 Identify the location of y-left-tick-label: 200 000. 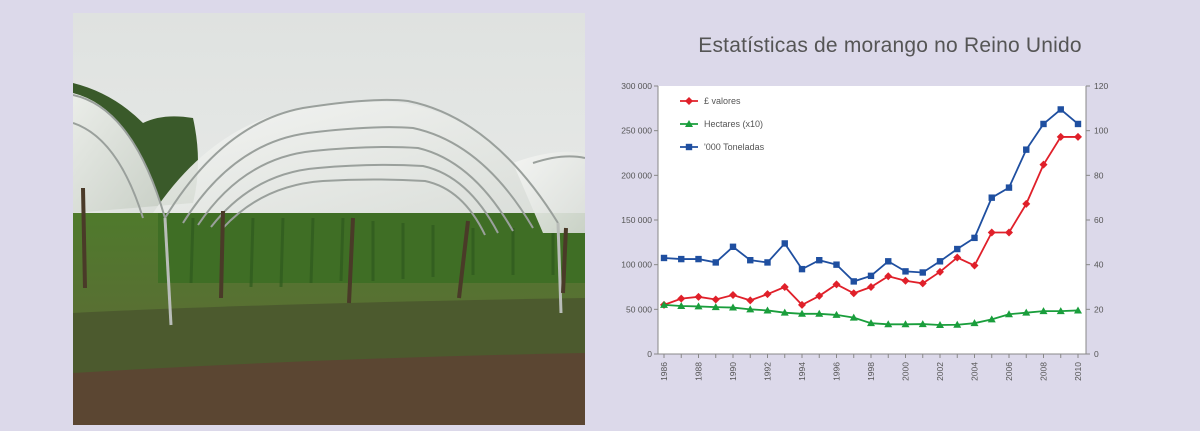
(636, 175).